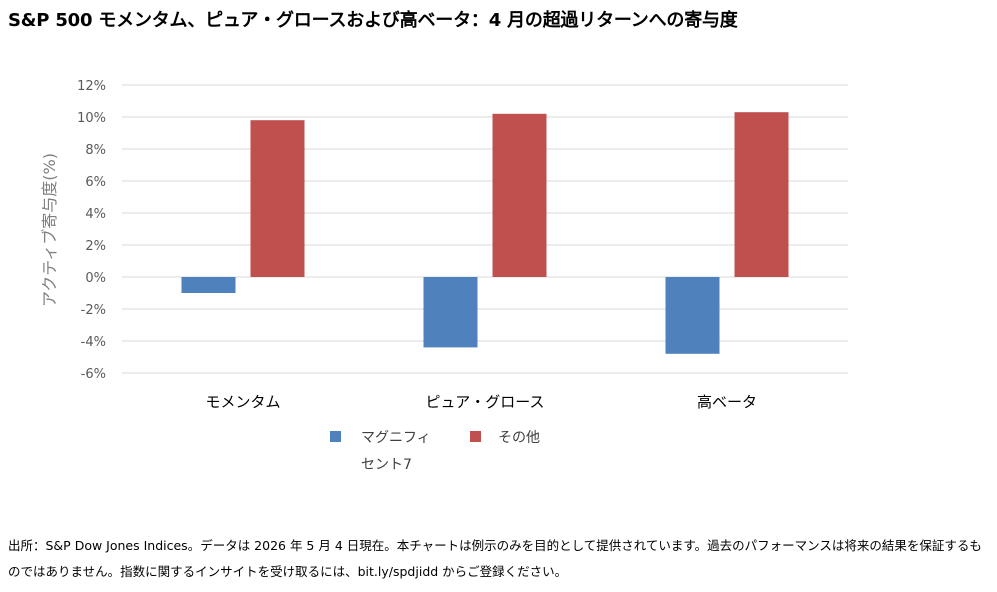  I want to click on y-axis-label: アクティブ寄与度(%), so click(49, 230).